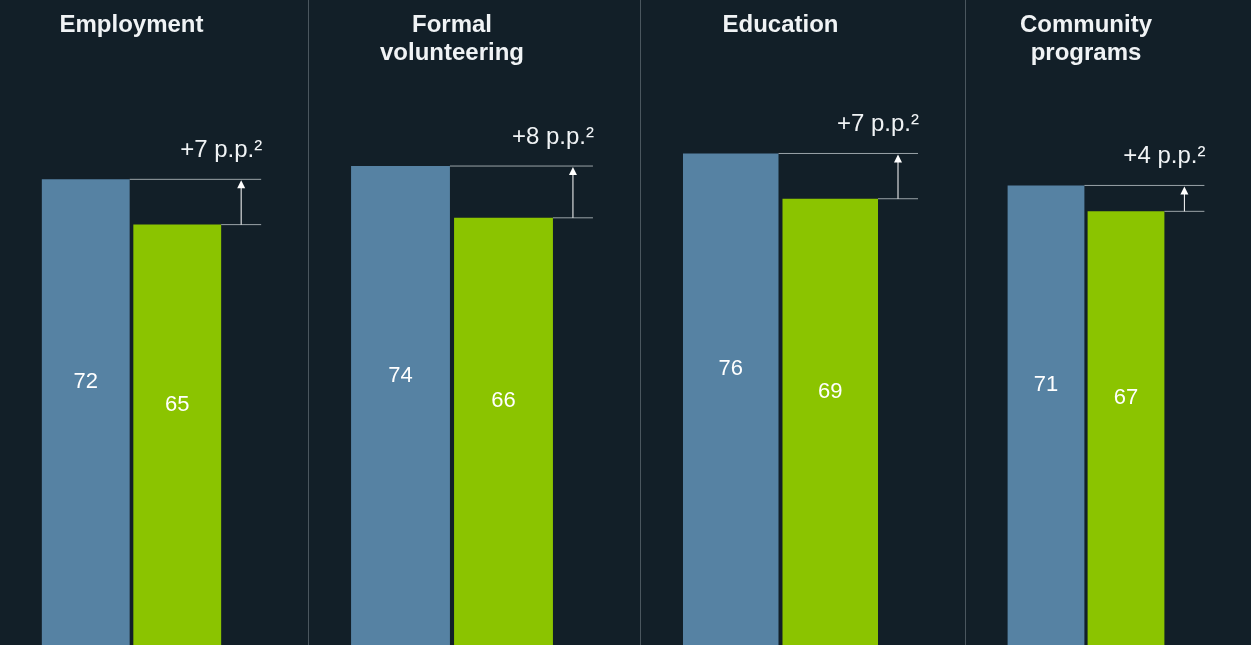  What do you see at coordinates (830, 390) in the screenshot?
I see `data-label: 69` at bounding box center [830, 390].